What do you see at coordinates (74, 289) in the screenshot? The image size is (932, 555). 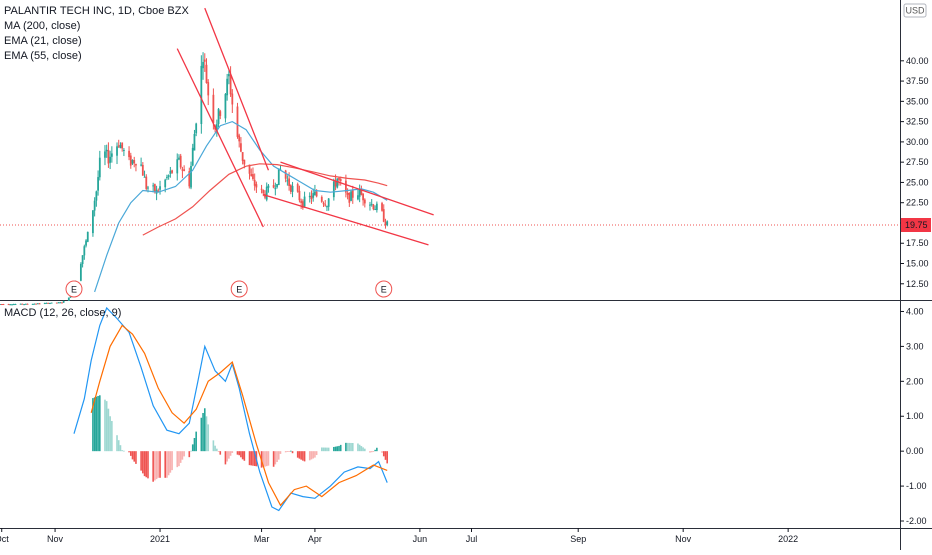 I see `earnings-circle` at bounding box center [74, 289].